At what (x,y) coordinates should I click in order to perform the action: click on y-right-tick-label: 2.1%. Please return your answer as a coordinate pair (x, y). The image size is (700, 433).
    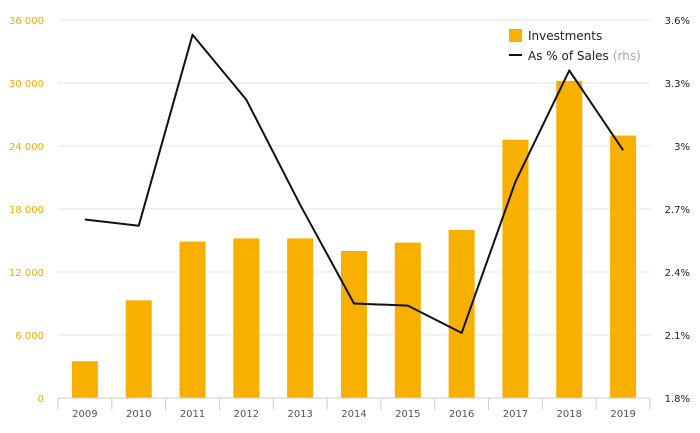
    Looking at the image, I should click on (677, 336).